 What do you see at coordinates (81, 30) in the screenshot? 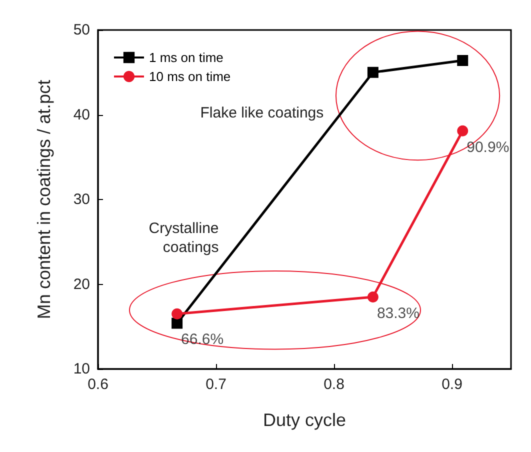
I see `y-tick-label: 50` at bounding box center [81, 30].